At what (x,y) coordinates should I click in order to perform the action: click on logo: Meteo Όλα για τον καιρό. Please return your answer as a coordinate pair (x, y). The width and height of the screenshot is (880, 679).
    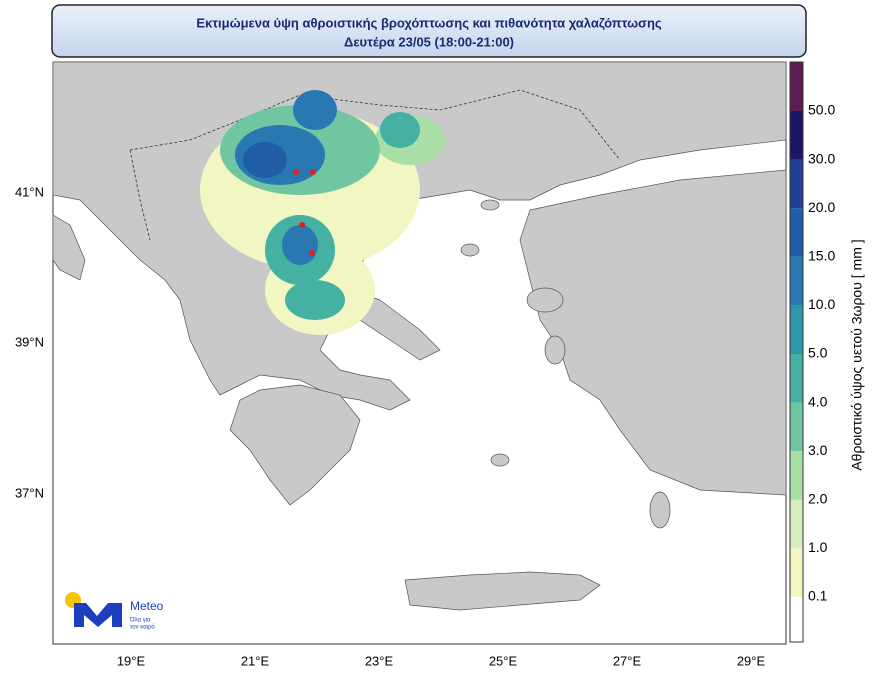
    Looking at the image, I should click on (114, 611).